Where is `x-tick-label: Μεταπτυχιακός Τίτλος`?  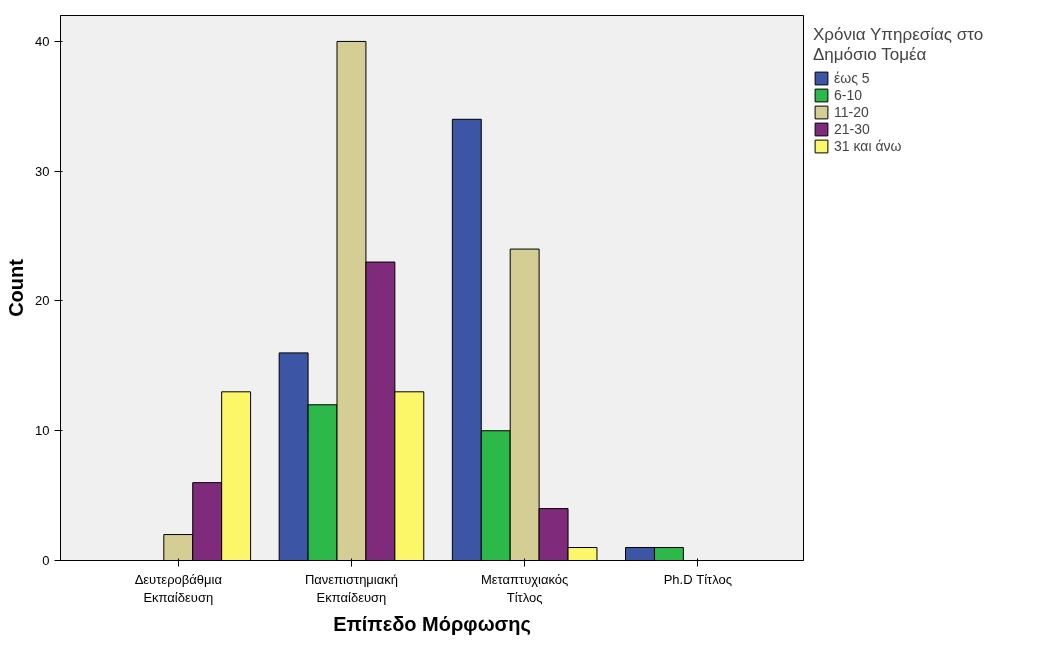
x-tick-label: Μεταπτυχιακός Τίτλος is located at coordinates (524, 588).